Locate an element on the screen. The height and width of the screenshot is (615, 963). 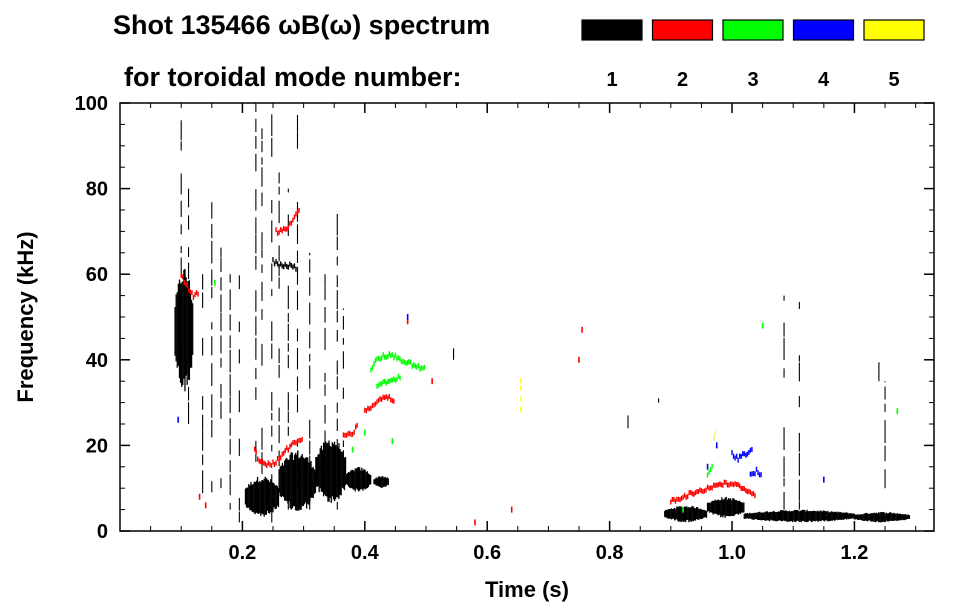
x-tick-label: 1.2 is located at coordinates (855, 553).